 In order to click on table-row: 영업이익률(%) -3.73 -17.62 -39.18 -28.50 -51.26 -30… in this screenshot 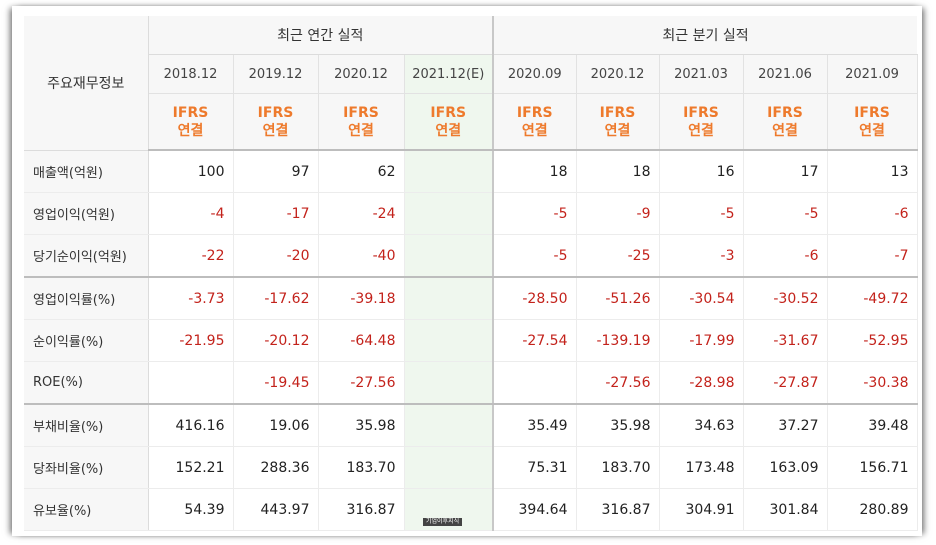, I will do `click(471, 298)`.